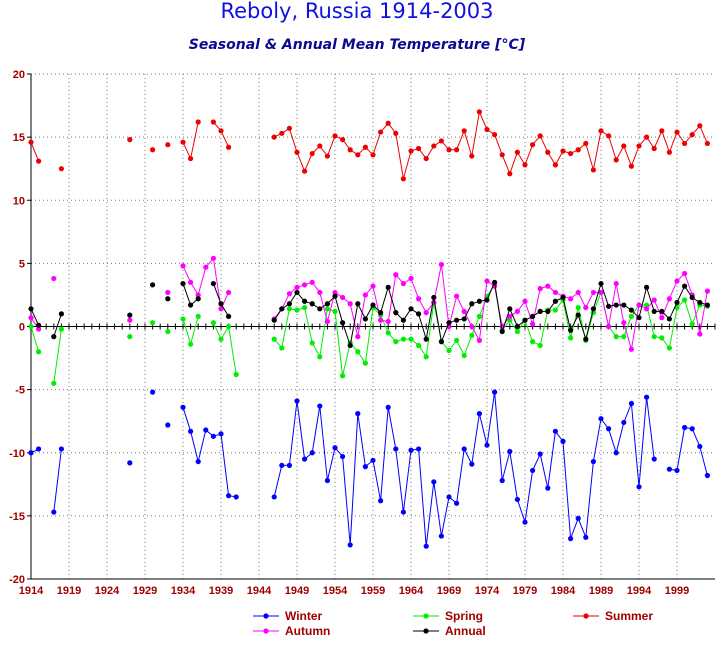 This screenshot has height=645, width=723. What do you see at coordinates (307, 631) in the screenshot?
I see `legend-label-autumn: Autumn` at bounding box center [307, 631].